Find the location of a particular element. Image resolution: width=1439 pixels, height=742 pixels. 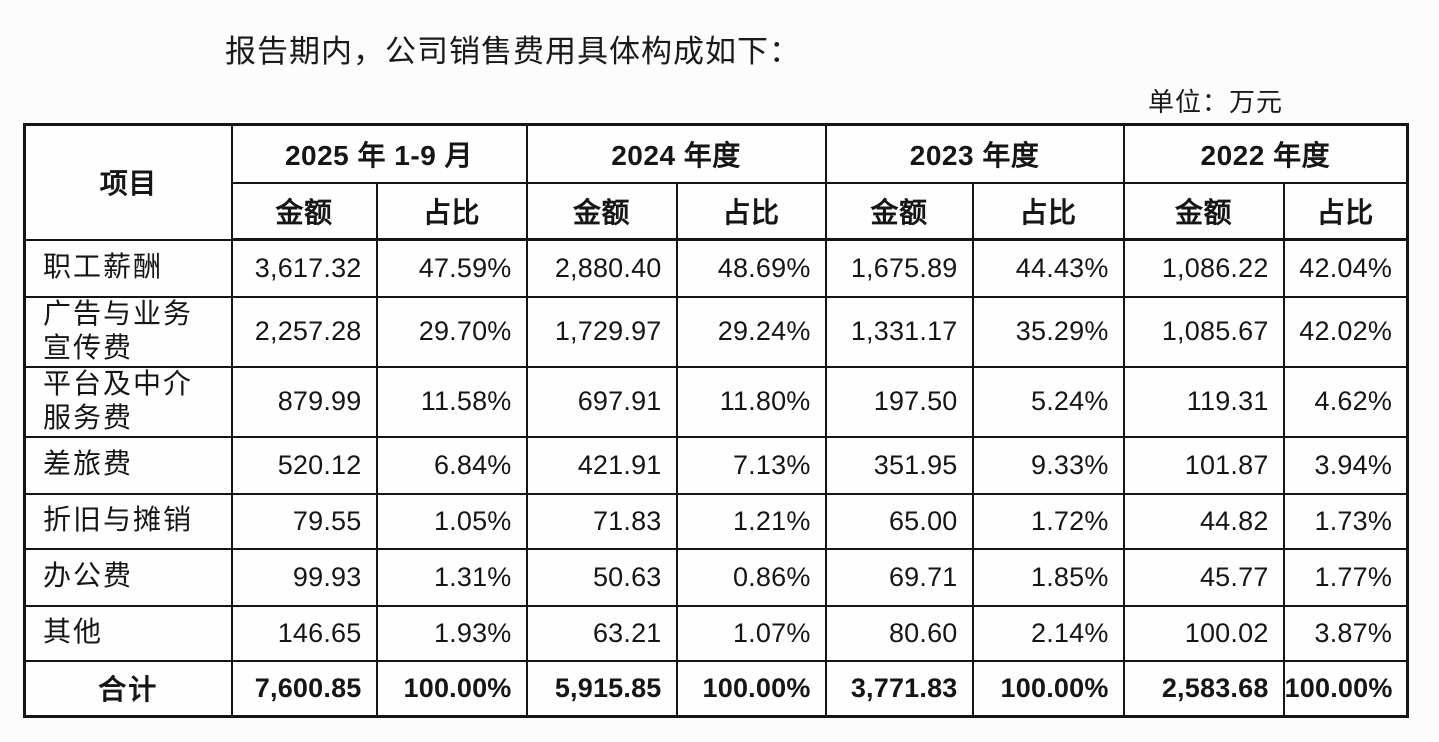

amount-2024: 71.83 is located at coordinates (601, 521).